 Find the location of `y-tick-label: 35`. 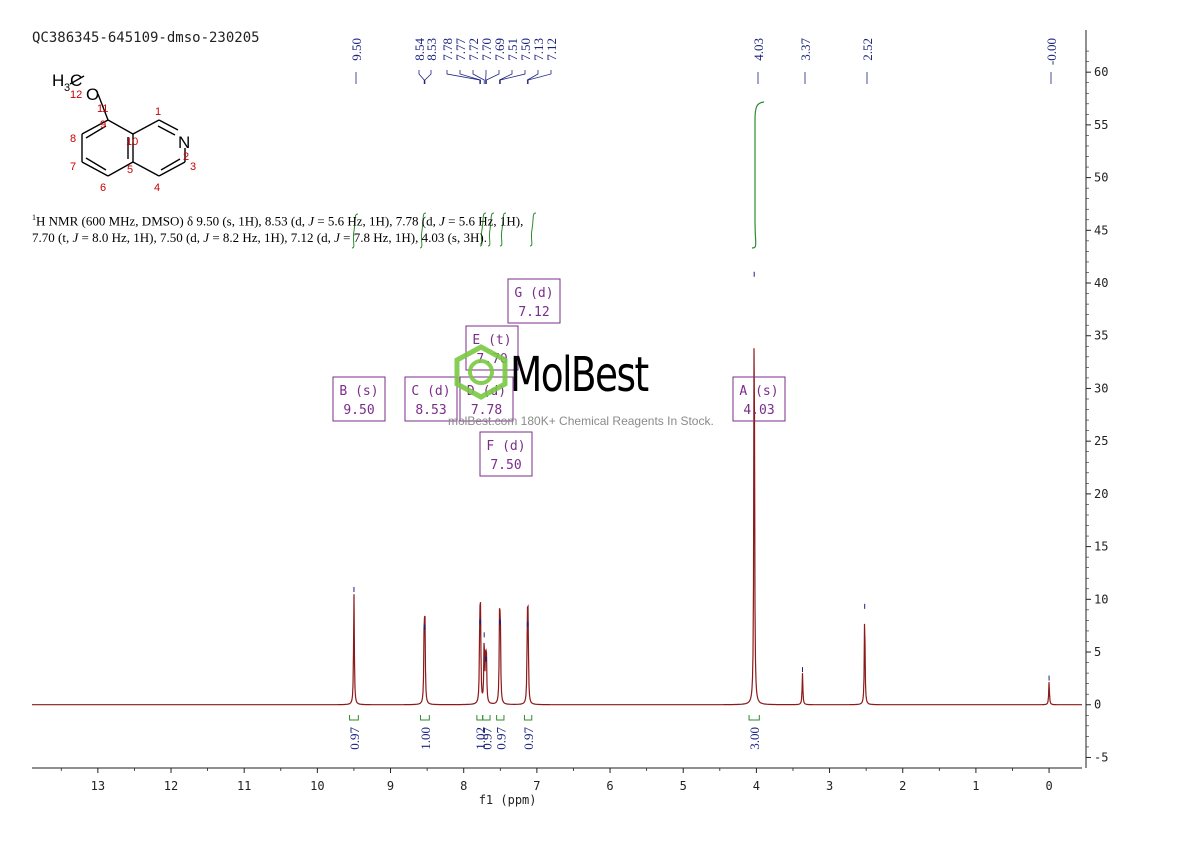

y-tick-label: 35 is located at coordinates (1101, 336).